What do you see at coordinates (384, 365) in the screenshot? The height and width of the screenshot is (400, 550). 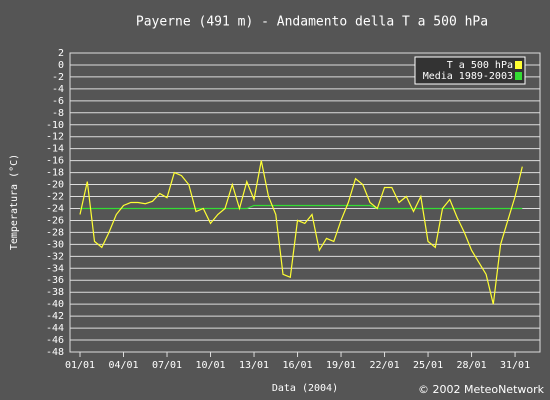 I see `x-tick-label: 22/01` at bounding box center [384, 365].